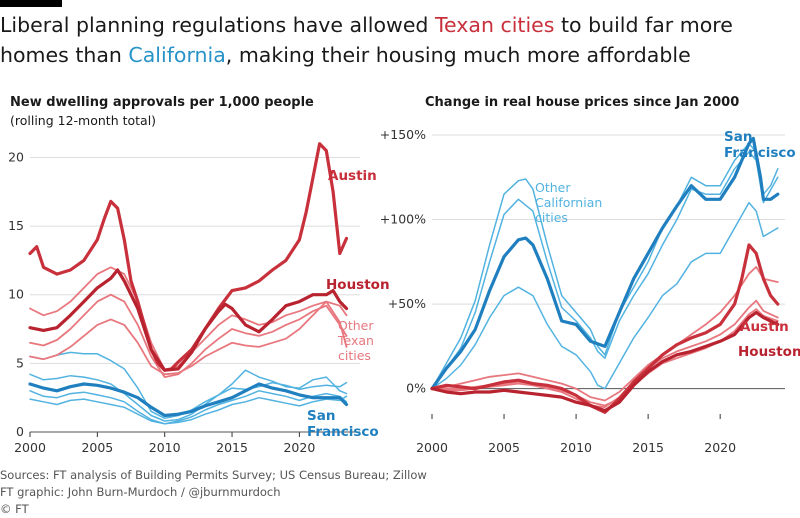  What do you see at coordinates (432, 447) in the screenshot?
I see `prices-x-tick-label: 2000` at bounding box center [432, 447].